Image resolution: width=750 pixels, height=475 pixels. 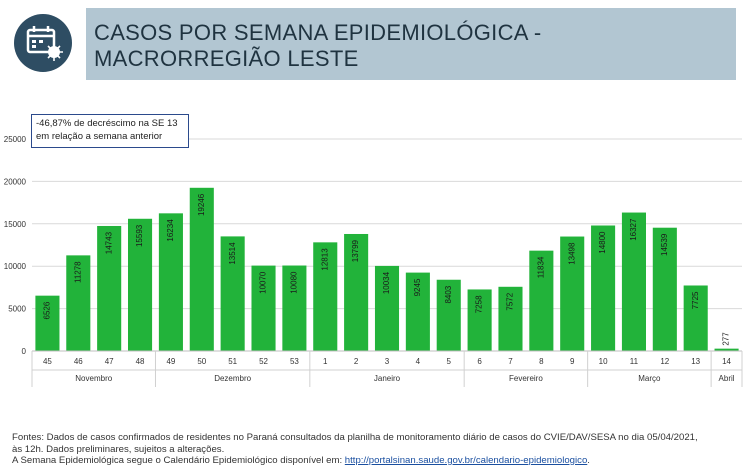 I want to click on month-label-2: Janeiro, so click(x=387, y=378).